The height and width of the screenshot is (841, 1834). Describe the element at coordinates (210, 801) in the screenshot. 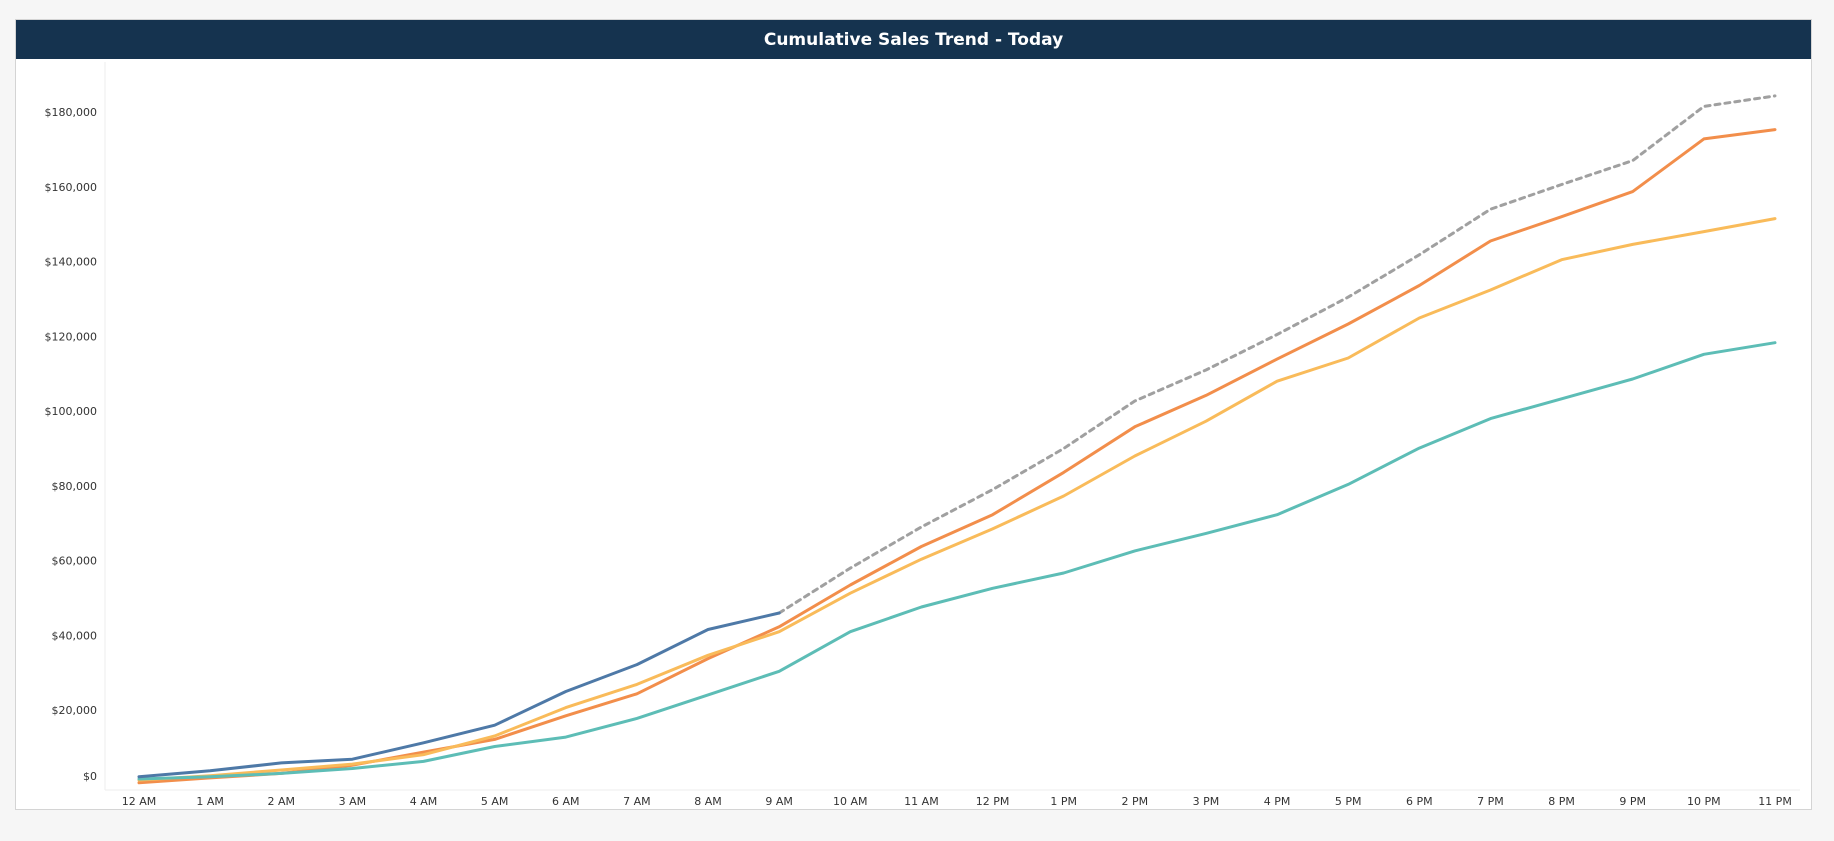

I see `x-tick-label: 1 AM` at that location.